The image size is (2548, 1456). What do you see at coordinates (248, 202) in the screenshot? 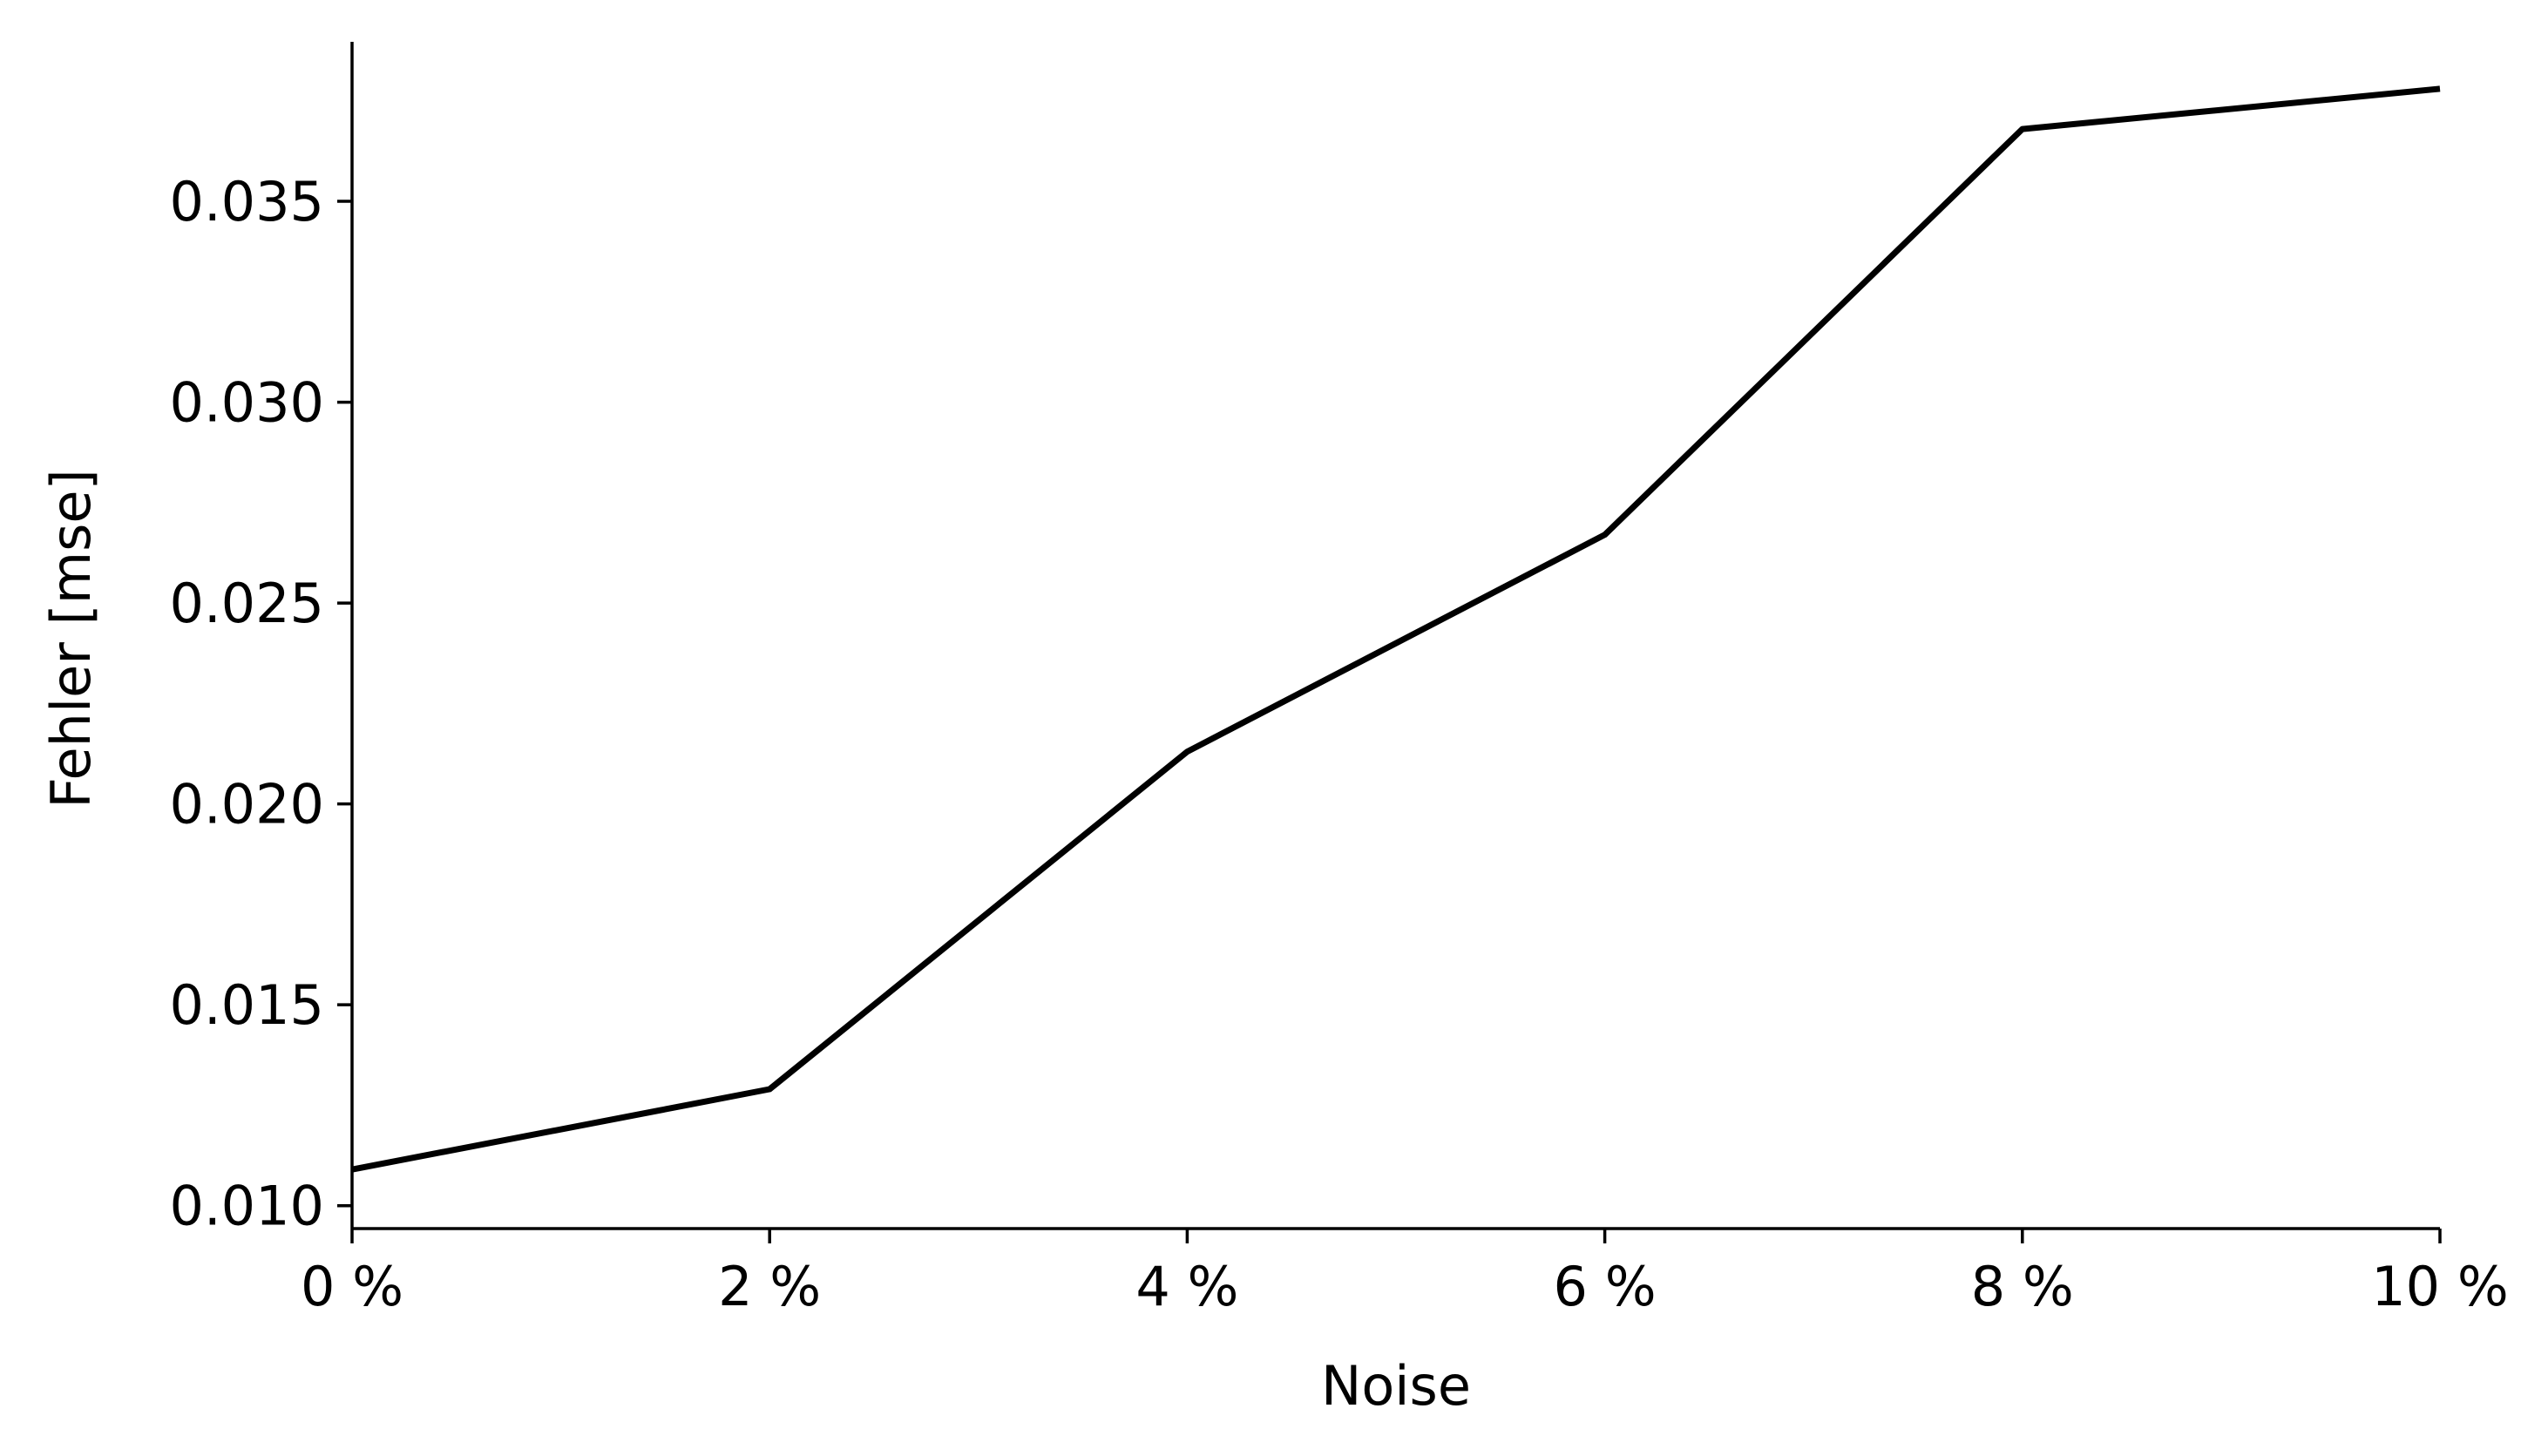
I see `y-tick-label: 0.035` at bounding box center [248, 202].